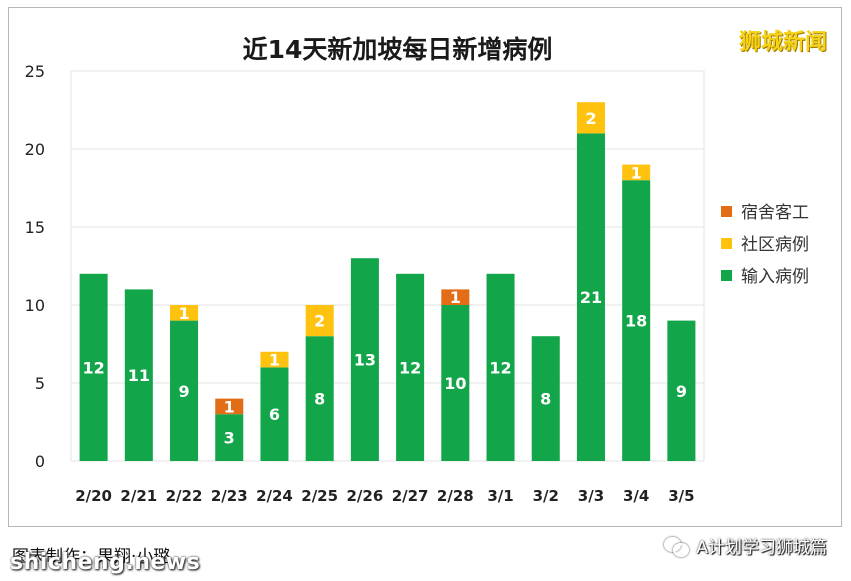  Describe the element at coordinates (274, 496) in the screenshot. I see `x-tick-label: 2/24` at that location.